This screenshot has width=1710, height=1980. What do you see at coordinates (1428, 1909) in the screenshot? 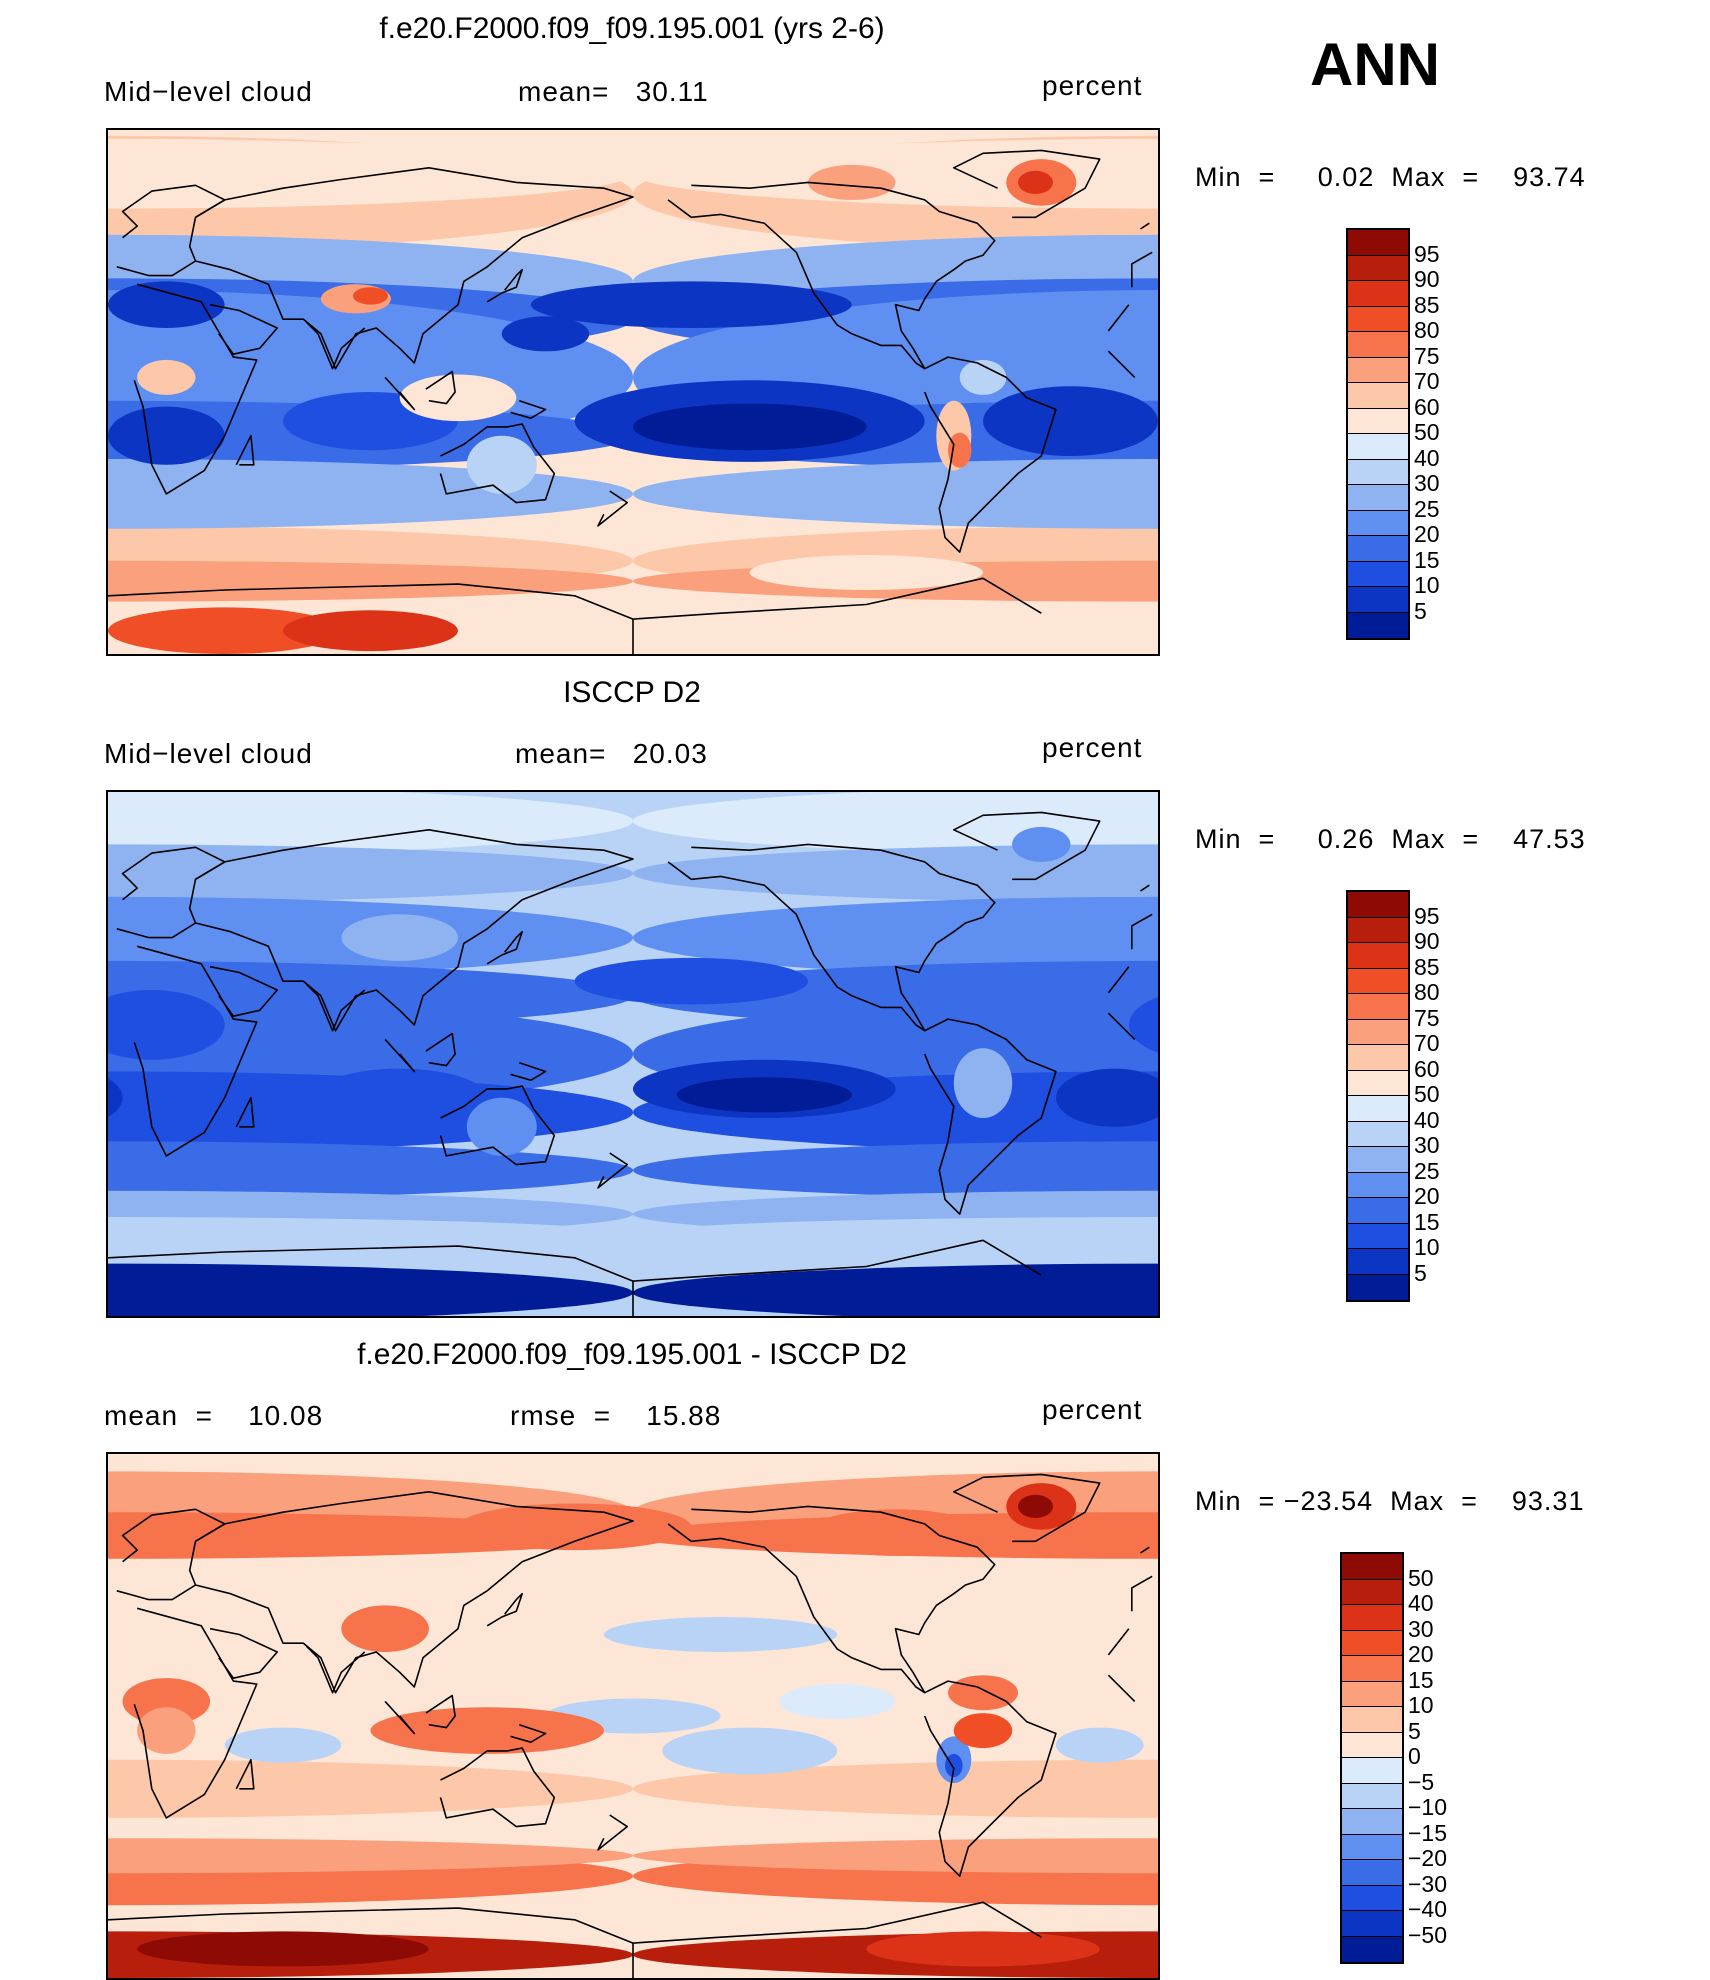
I see `colorbar-tick-label: −40` at bounding box center [1428, 1909].